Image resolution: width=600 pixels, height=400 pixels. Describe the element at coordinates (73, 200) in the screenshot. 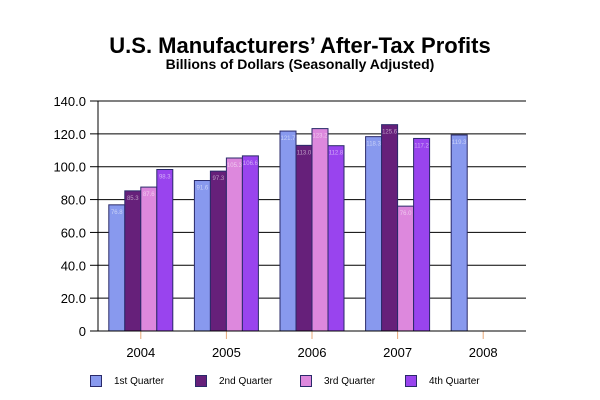

I see `y-tick-label: 80.0` at that location.